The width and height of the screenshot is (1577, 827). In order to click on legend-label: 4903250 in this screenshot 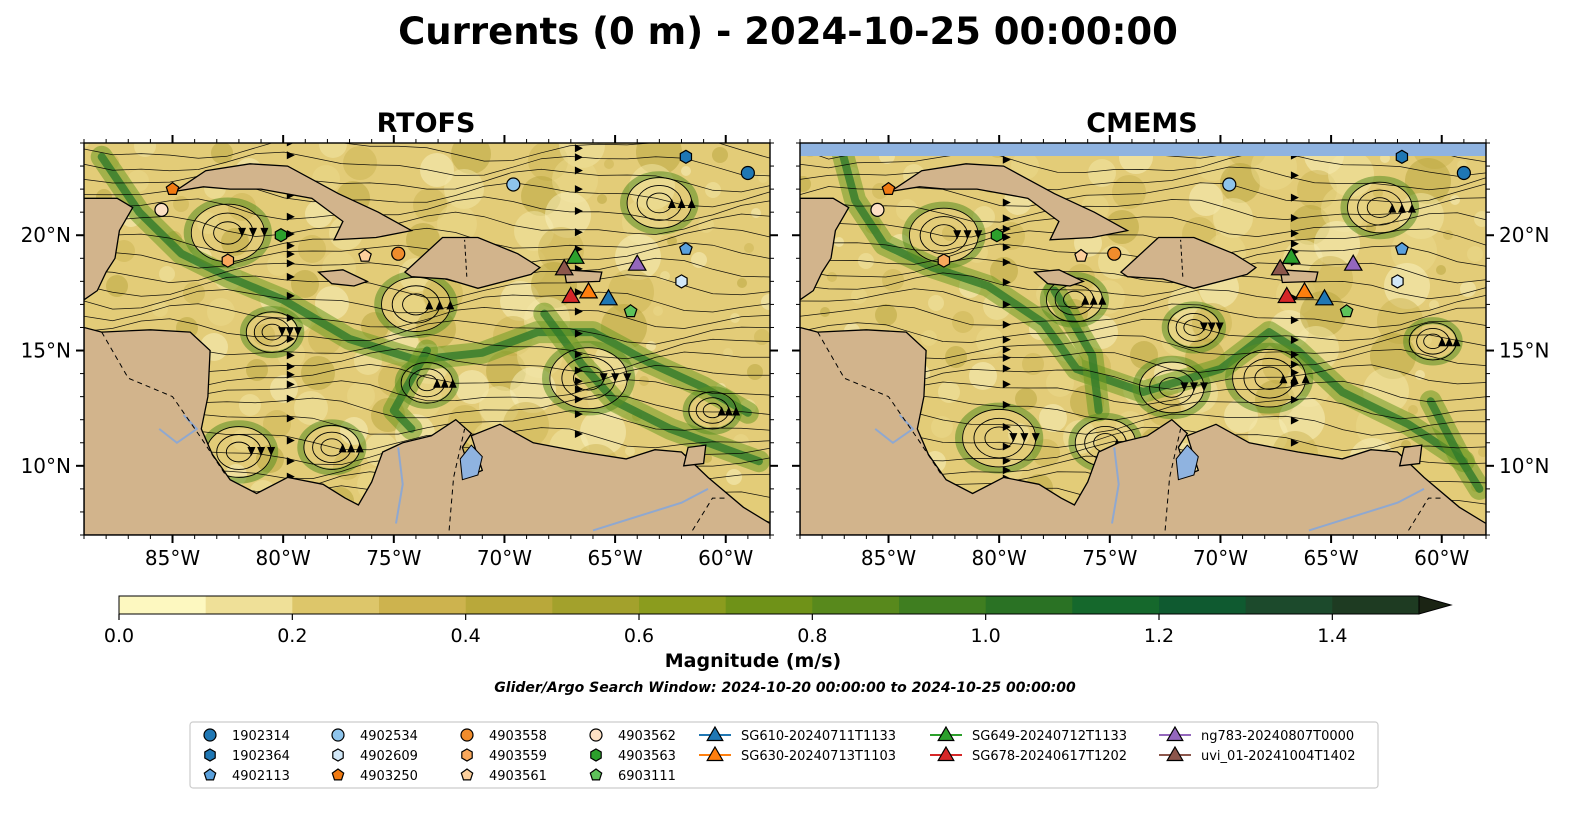, I will do `click(389, 776)`.